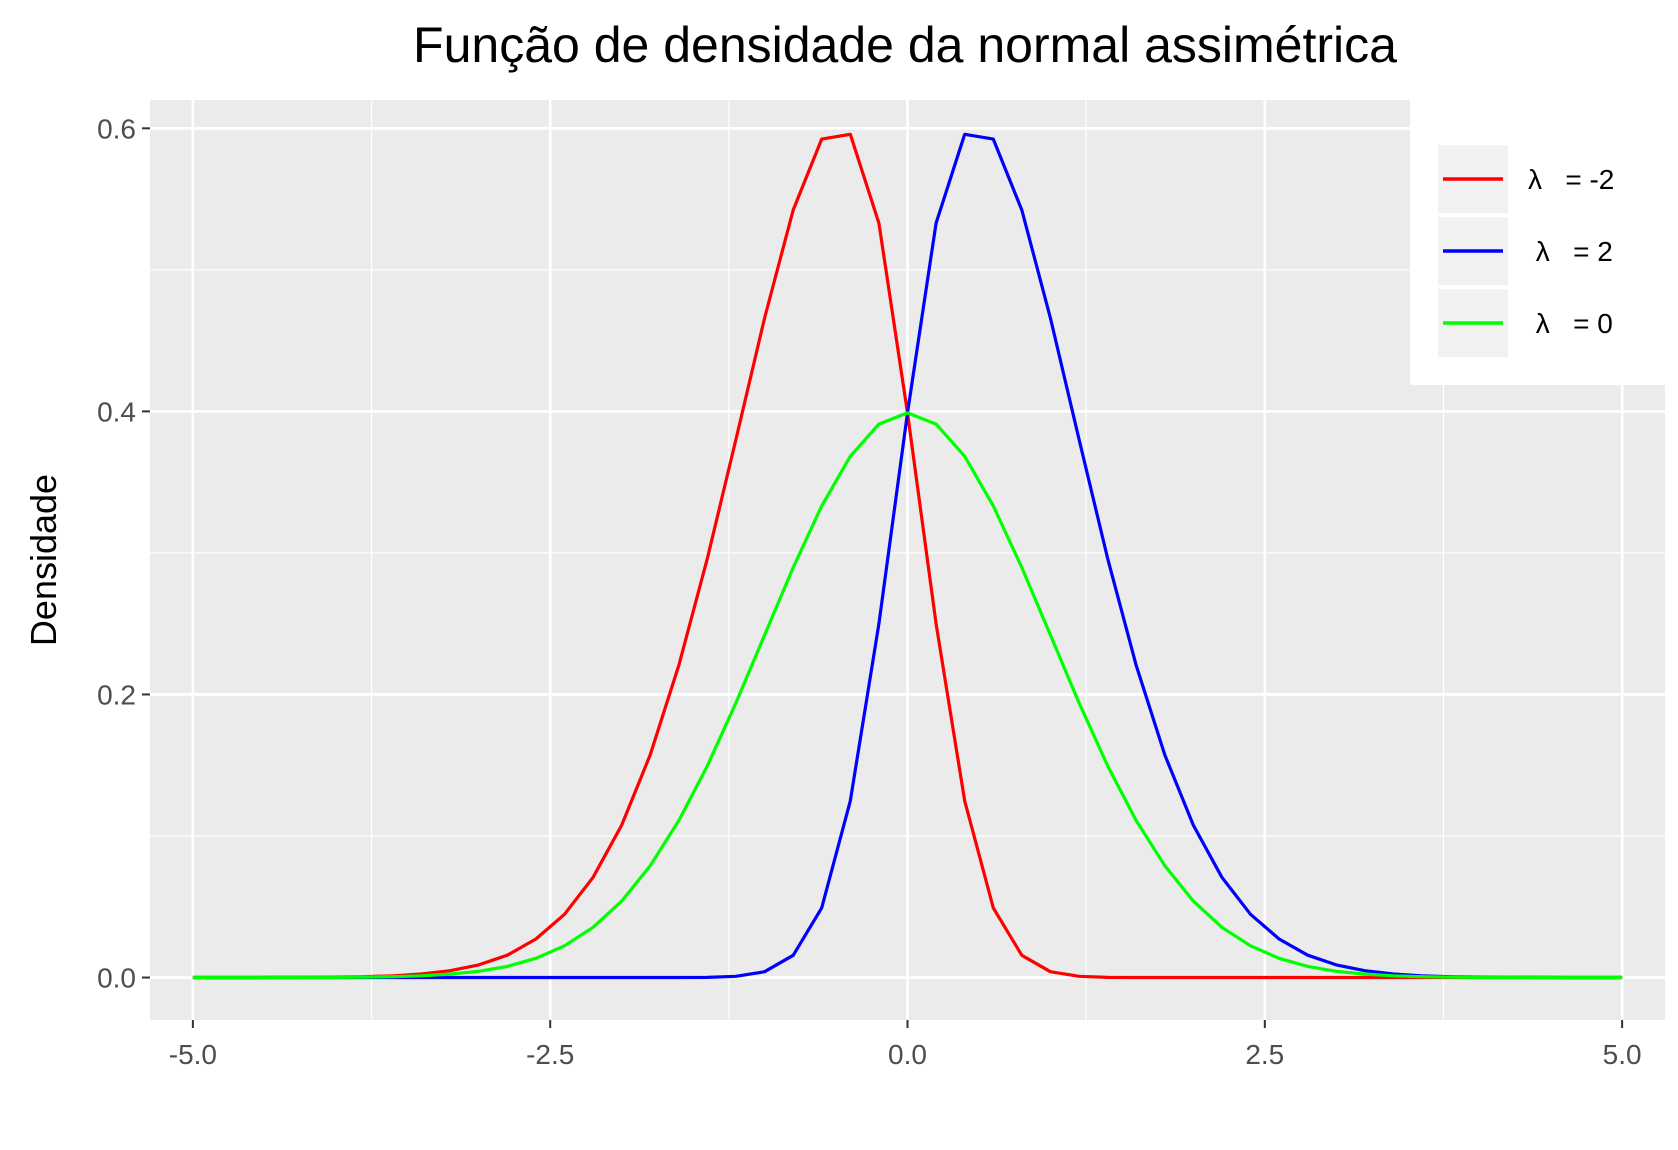 The width and height of the screenshot is (1678, 1150). What do you see at coordinates (123, 553) in the screenshot?
I see `y-axis: 0.0 0.2 0.4 0.6` at bounding box center [123, 553].